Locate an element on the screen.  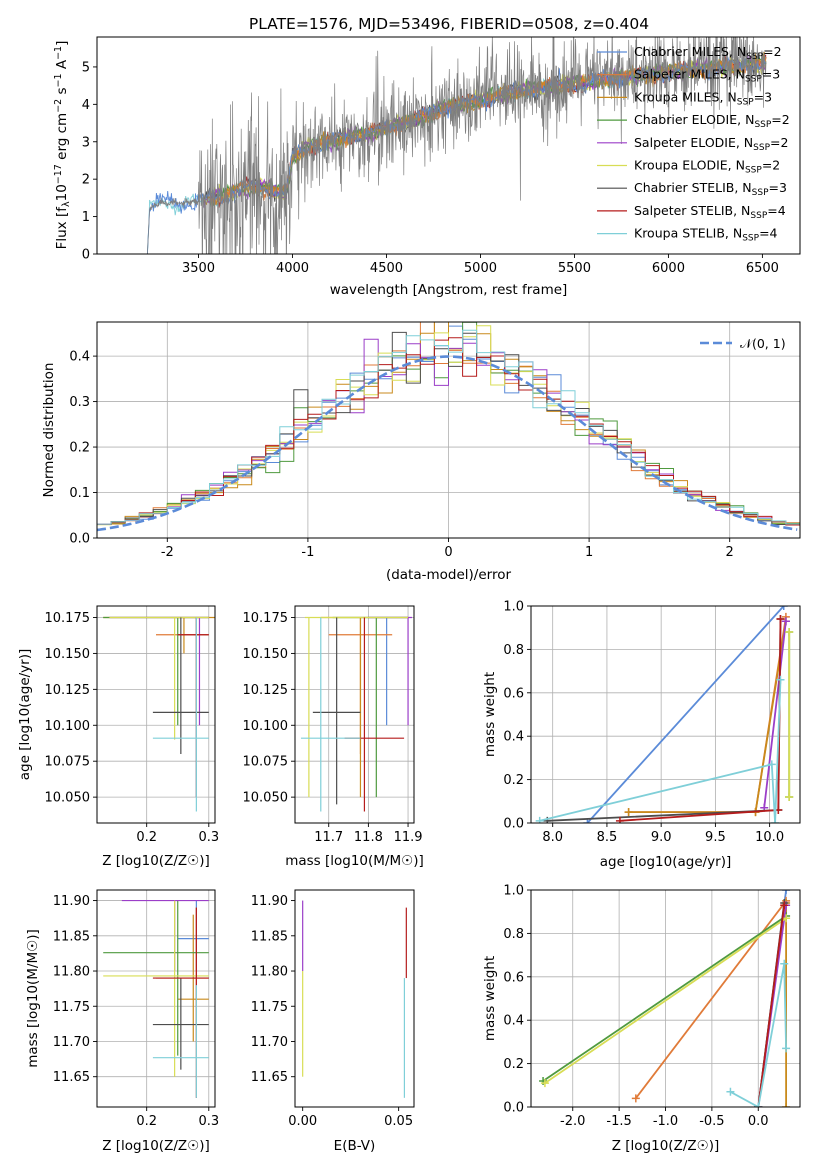
tick-label-x: 0 is located at coordinates (448, 552).